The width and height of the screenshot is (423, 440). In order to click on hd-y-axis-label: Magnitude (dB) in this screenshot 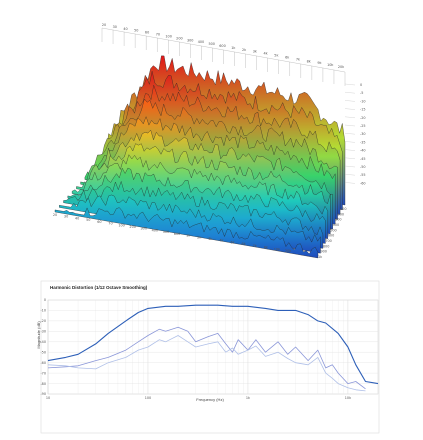, I will do `click(38, 335)`.